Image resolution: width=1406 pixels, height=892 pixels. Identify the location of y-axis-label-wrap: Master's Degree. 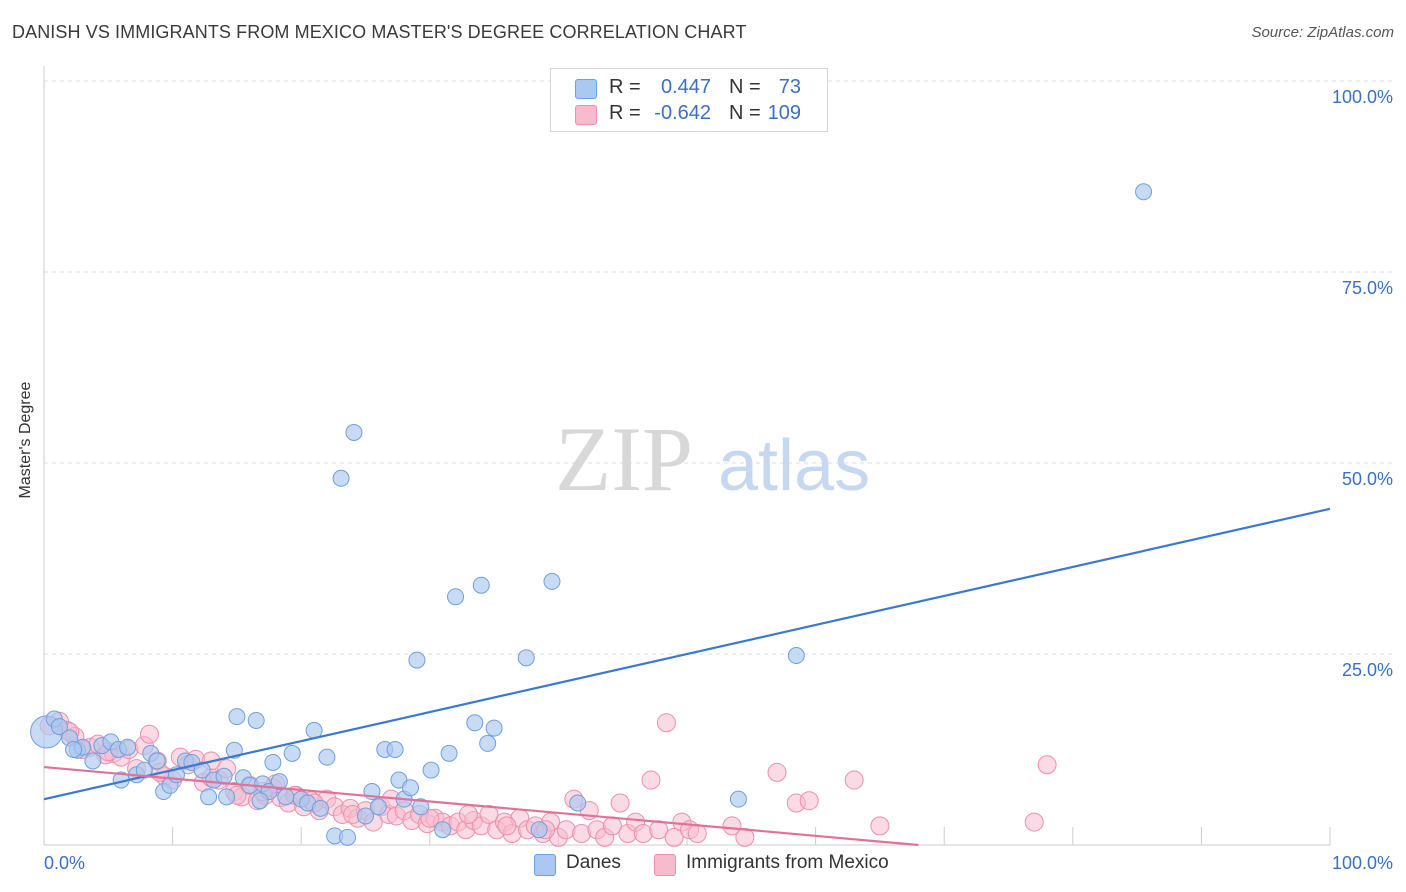
(26, 440).